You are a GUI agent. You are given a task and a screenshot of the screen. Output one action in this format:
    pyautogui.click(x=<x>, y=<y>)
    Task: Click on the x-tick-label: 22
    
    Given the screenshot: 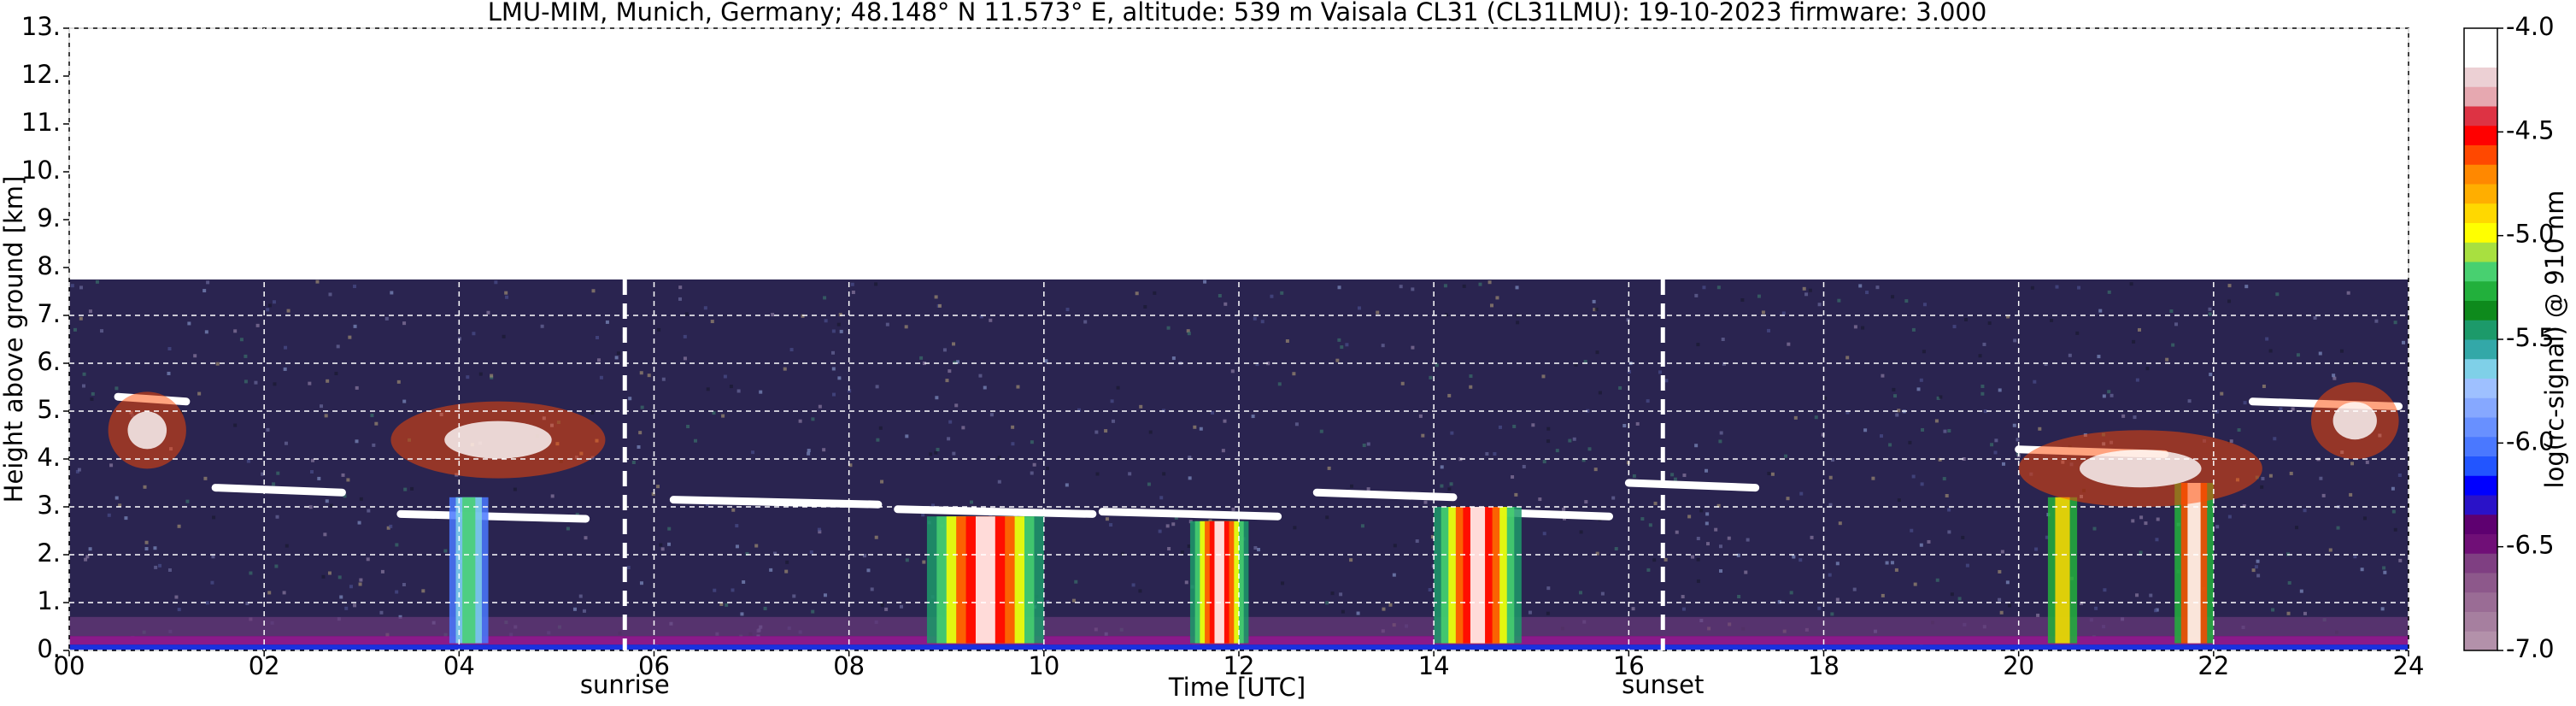 What is the action you would take?
    pyautogui.click(x=2213, y=665)
    